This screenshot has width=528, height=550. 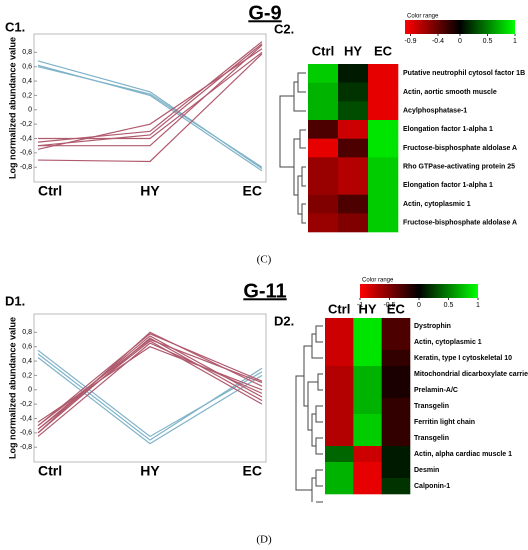 I want to click on y-tick-label: 0,8, so click(x=27, y=332).